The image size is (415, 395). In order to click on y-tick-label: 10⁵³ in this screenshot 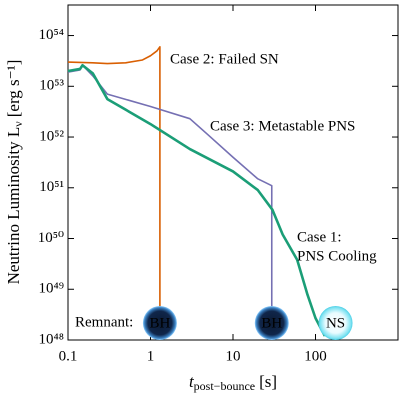, I will do `click(51, 86)`.